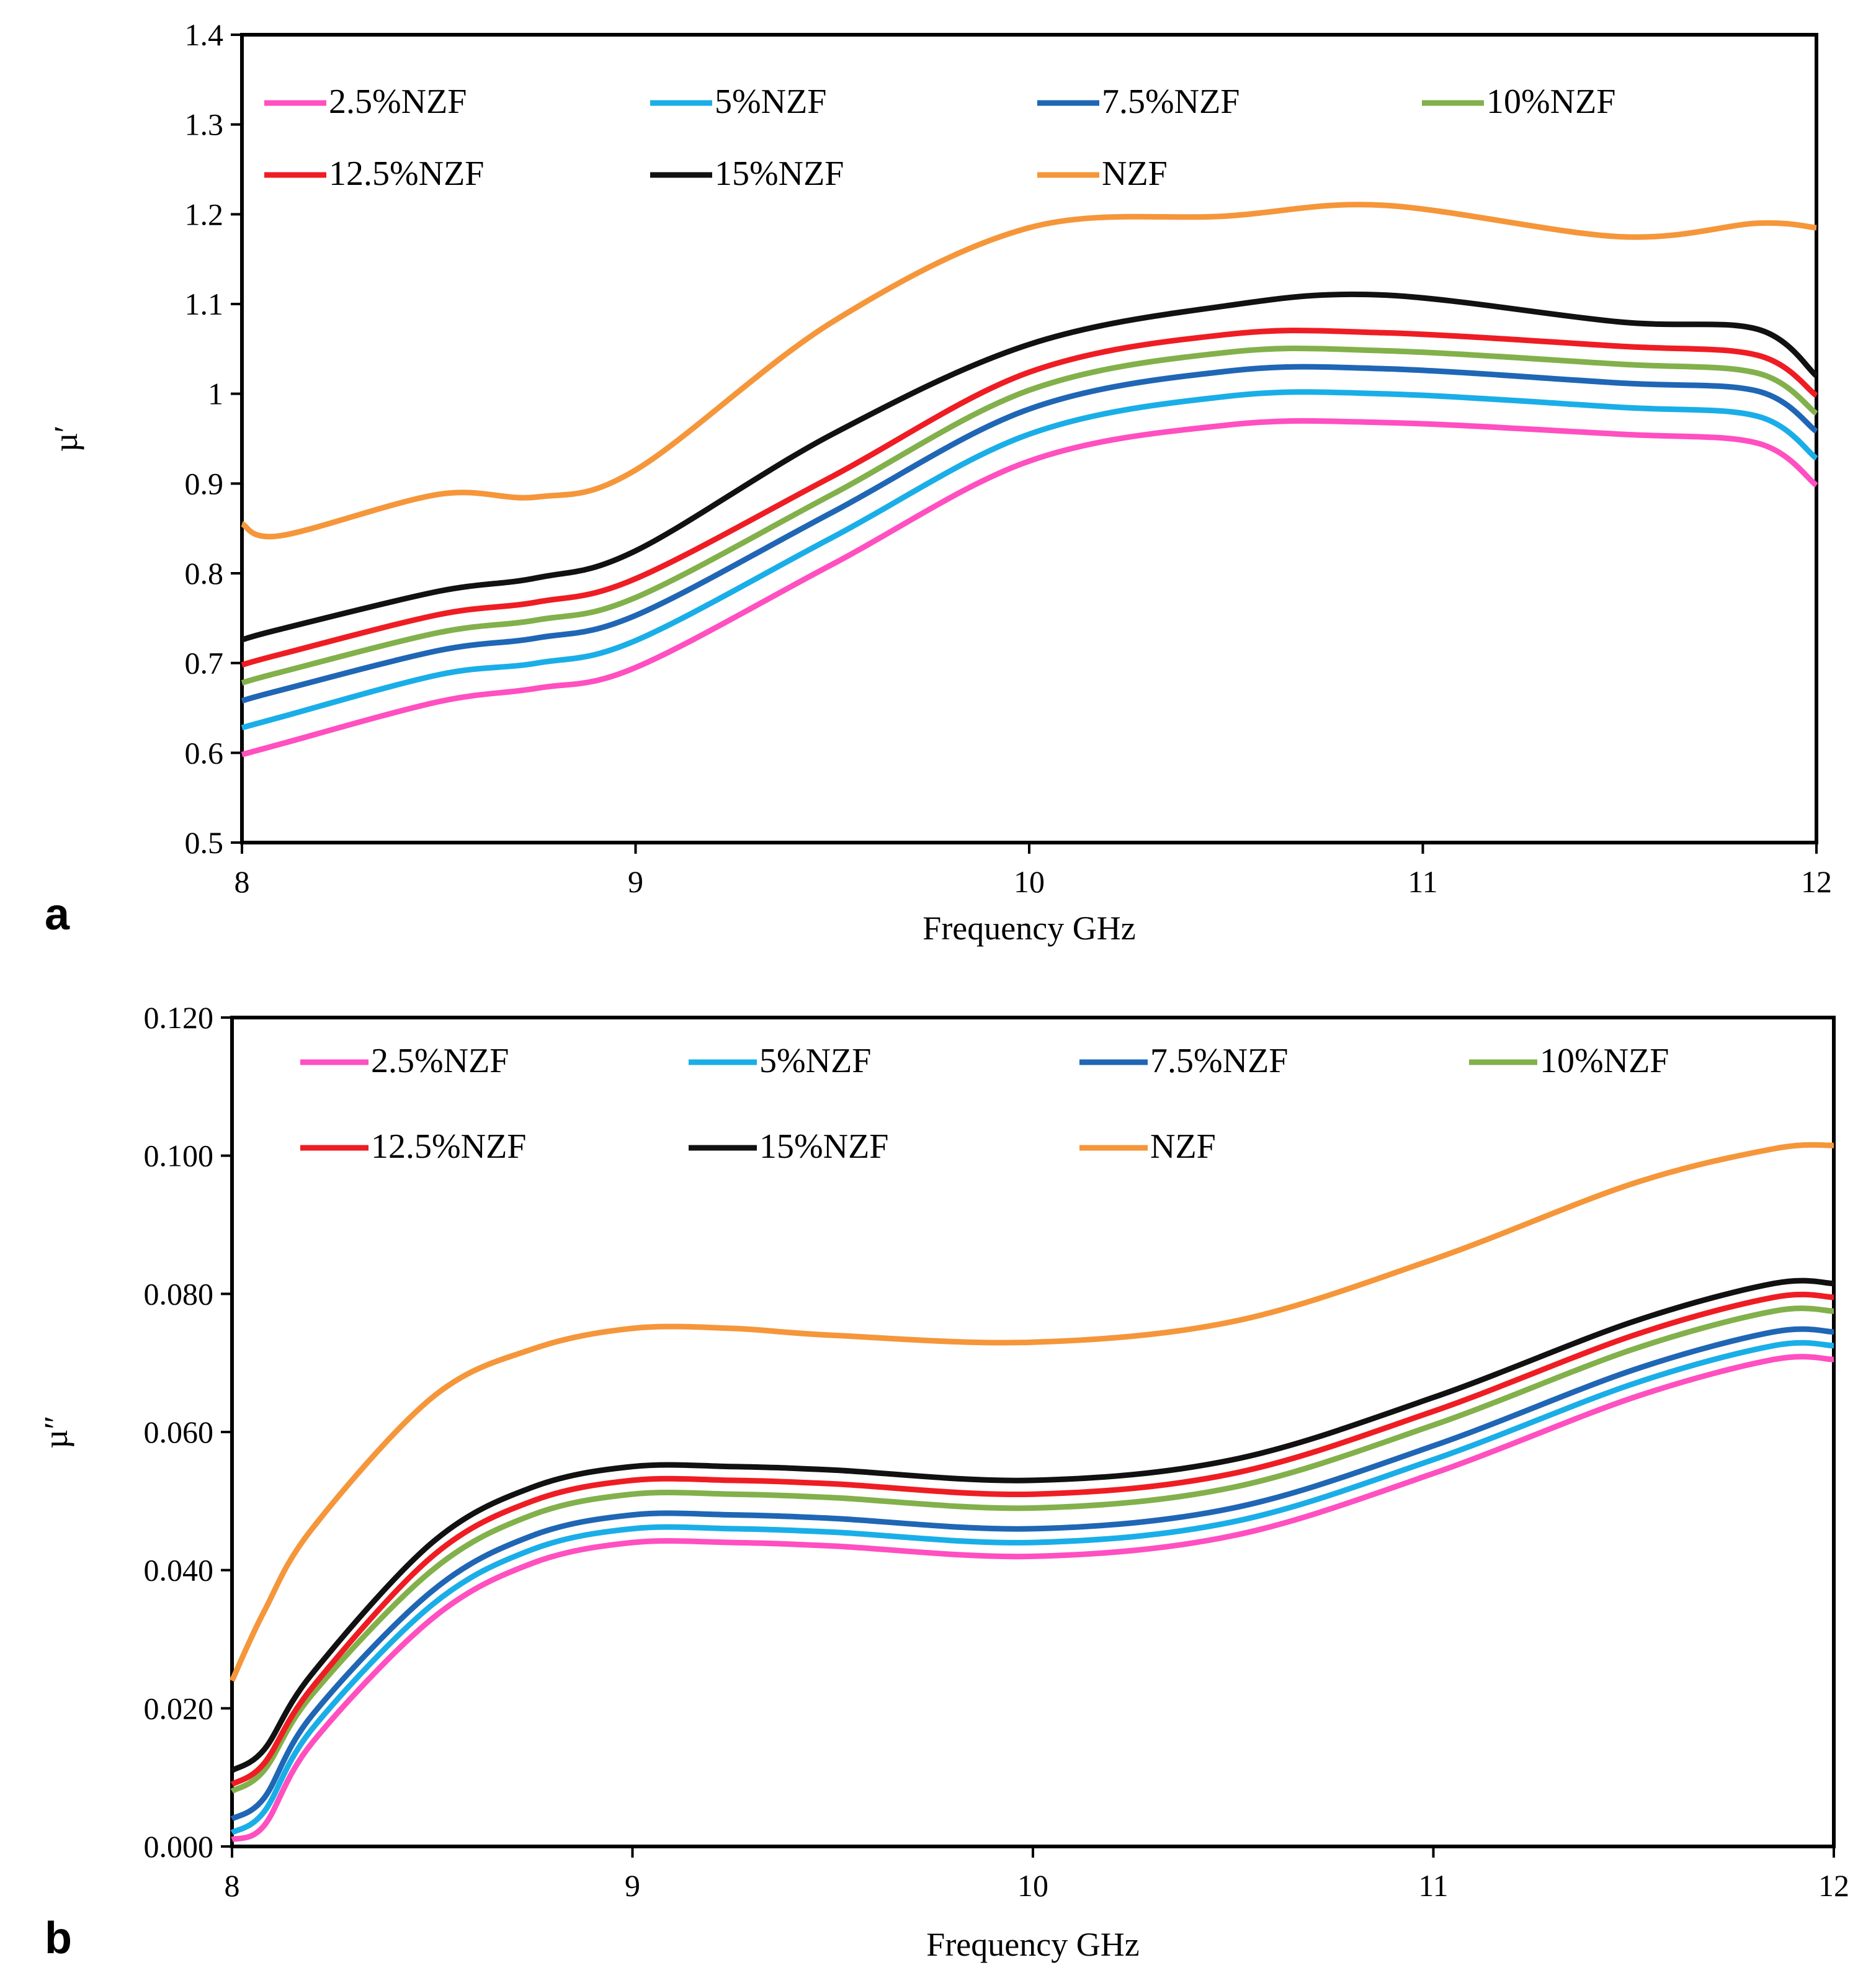 Image resolution: width=1876 pixels, height=1978 pixels. What do you see at coordinates (204, 752) in the screenshot?
I see `y-tick-label: 0.6` at bounding box center [204, 752].